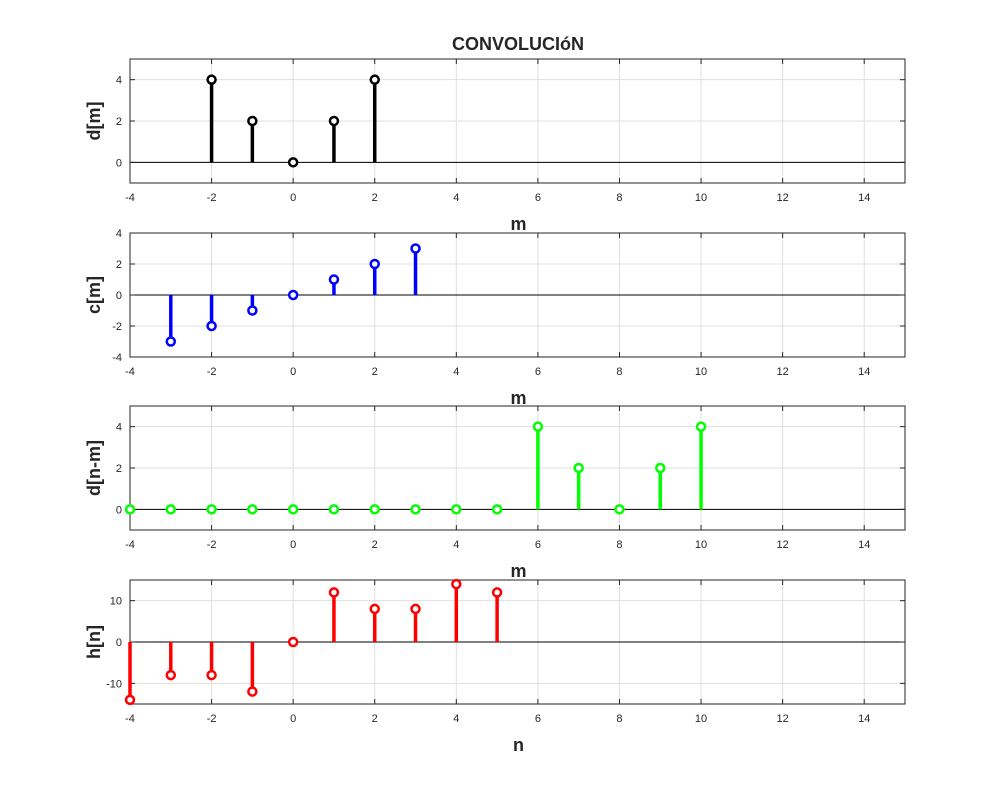  What do you see at coordinates (117, 358) in the screenshot?
I see `y-tick-label: -4` at bounding box center [117, 358].